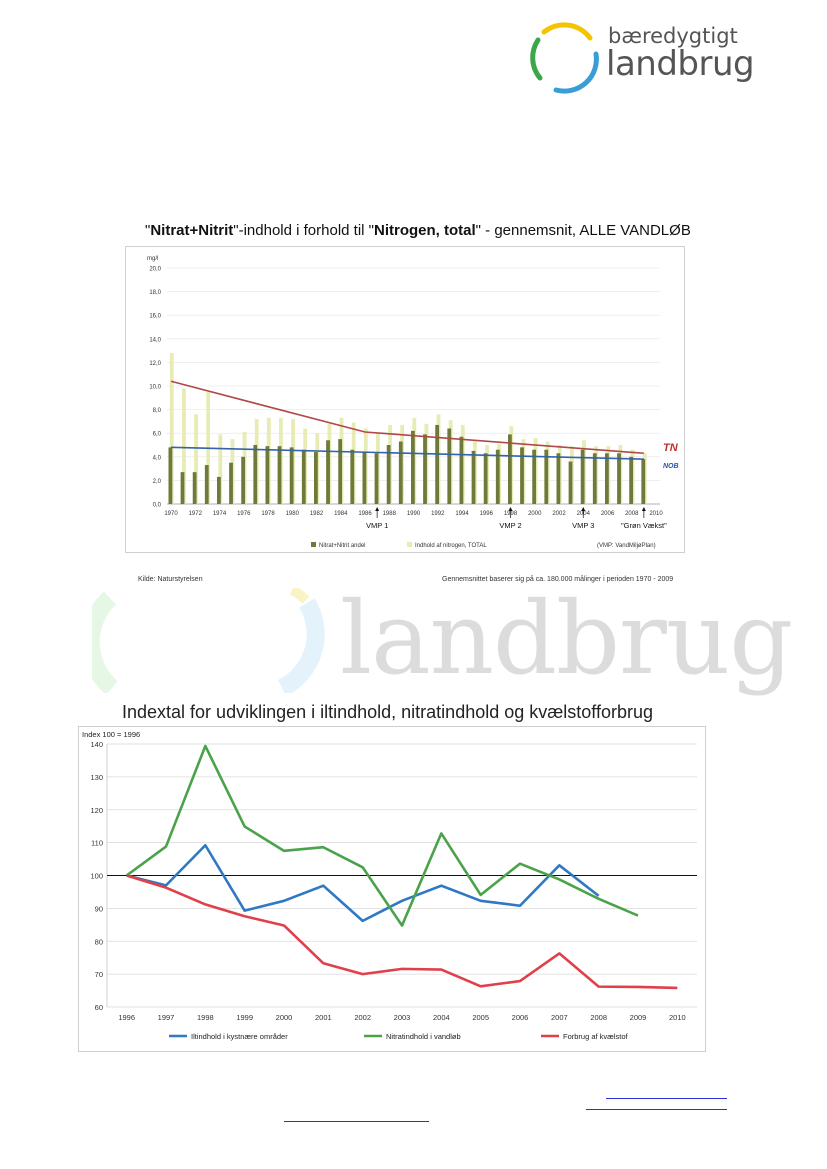 Image resolution: width=827 pixels, height=1169 pixels. Describe the element at coordinates (155, 364) in the screenshot. I see `chart1-ytick-label: 12,0` at that location.